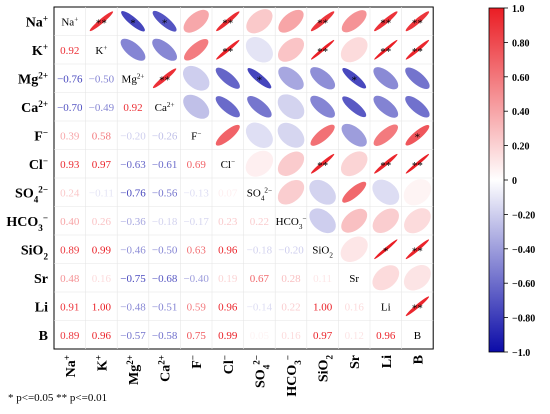  What do you see at coordinates (101, 50) in the screenshot?
I see `diag-label: K+` at bounding box center [101, 50].